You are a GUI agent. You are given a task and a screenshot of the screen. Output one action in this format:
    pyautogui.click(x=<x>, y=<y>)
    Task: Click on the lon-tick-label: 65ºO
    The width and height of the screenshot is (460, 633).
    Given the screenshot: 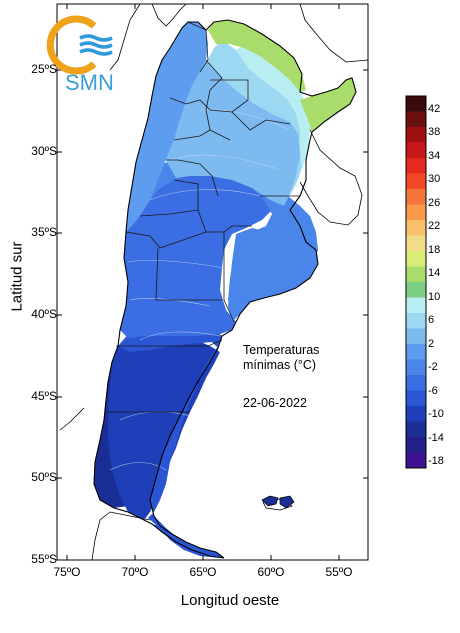 What is the action you would take?
    pyautogui.click(x=203, y=572)
    